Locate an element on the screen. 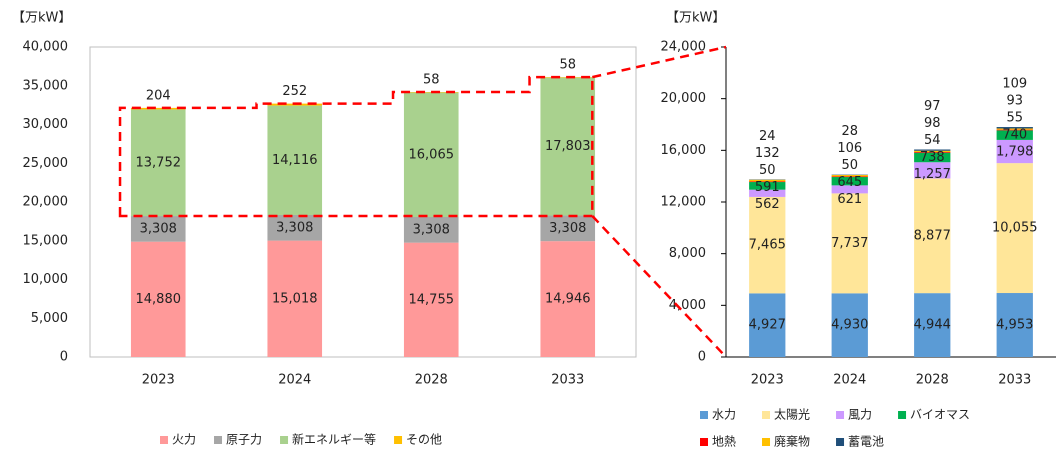 The image size is (1059, 452). y-tick-label: 8,000 is located at coordinates (687, 253).